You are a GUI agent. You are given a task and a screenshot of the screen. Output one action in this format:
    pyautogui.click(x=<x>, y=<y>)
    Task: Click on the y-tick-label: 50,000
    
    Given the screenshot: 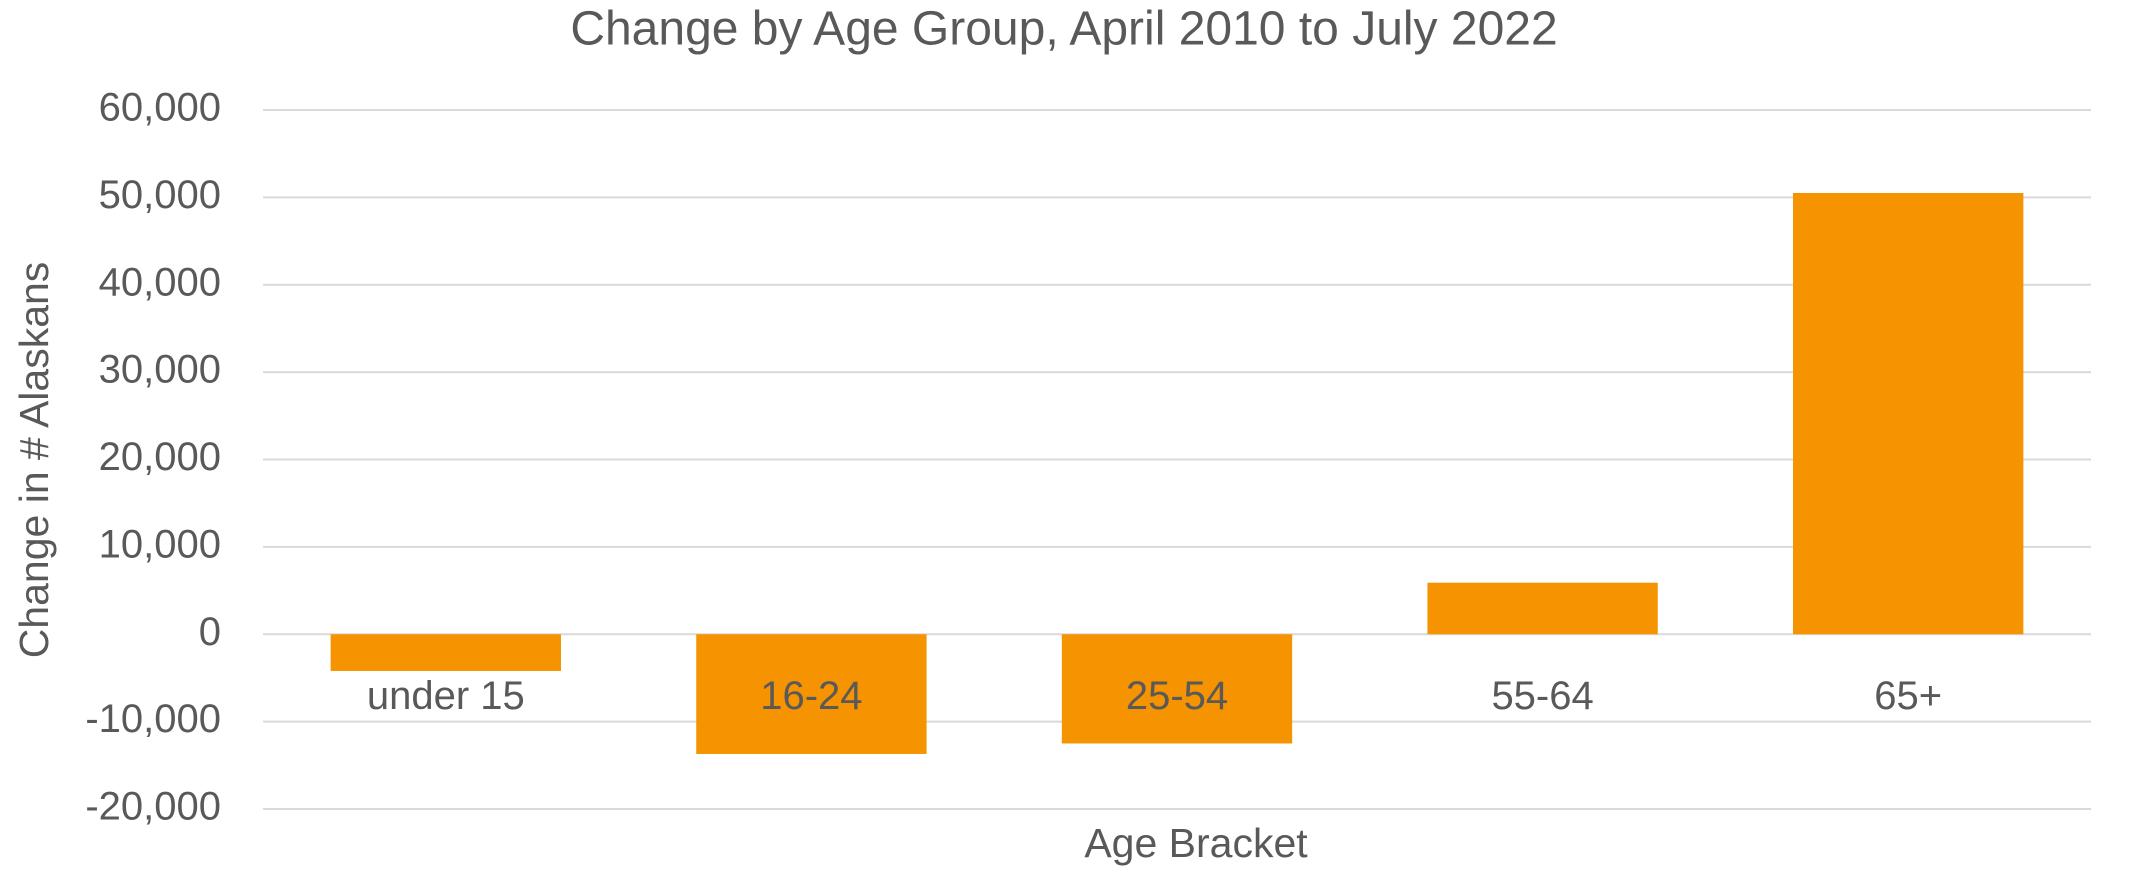 What is the action you would take?
    pyautogui.click(x=160, y=195)
    